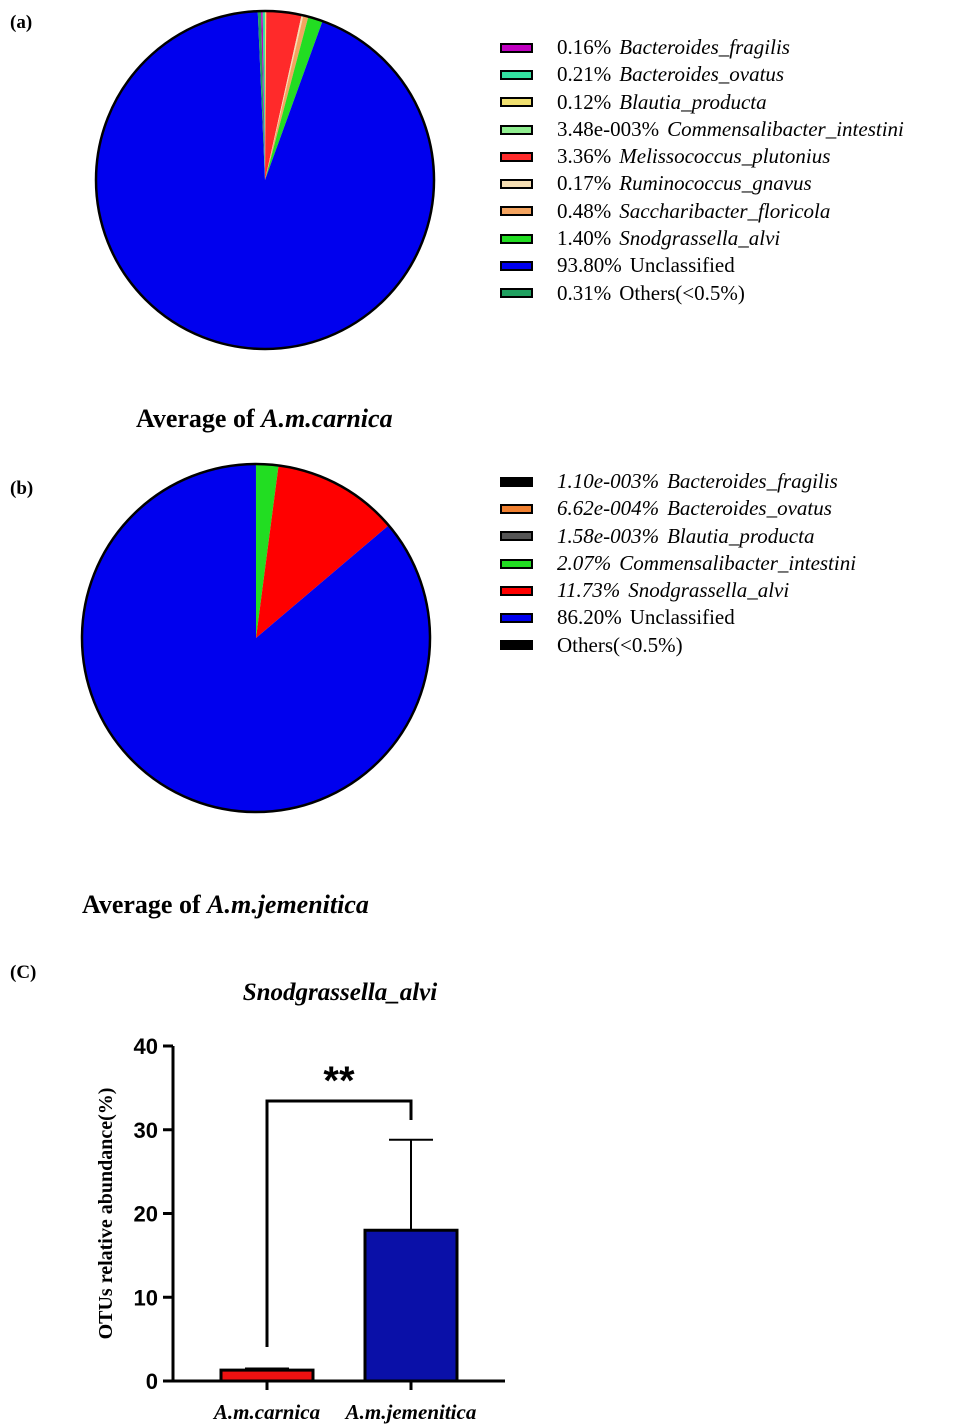  I want to click on legend-item: 93.80% Unclassified, so click(702, 265).